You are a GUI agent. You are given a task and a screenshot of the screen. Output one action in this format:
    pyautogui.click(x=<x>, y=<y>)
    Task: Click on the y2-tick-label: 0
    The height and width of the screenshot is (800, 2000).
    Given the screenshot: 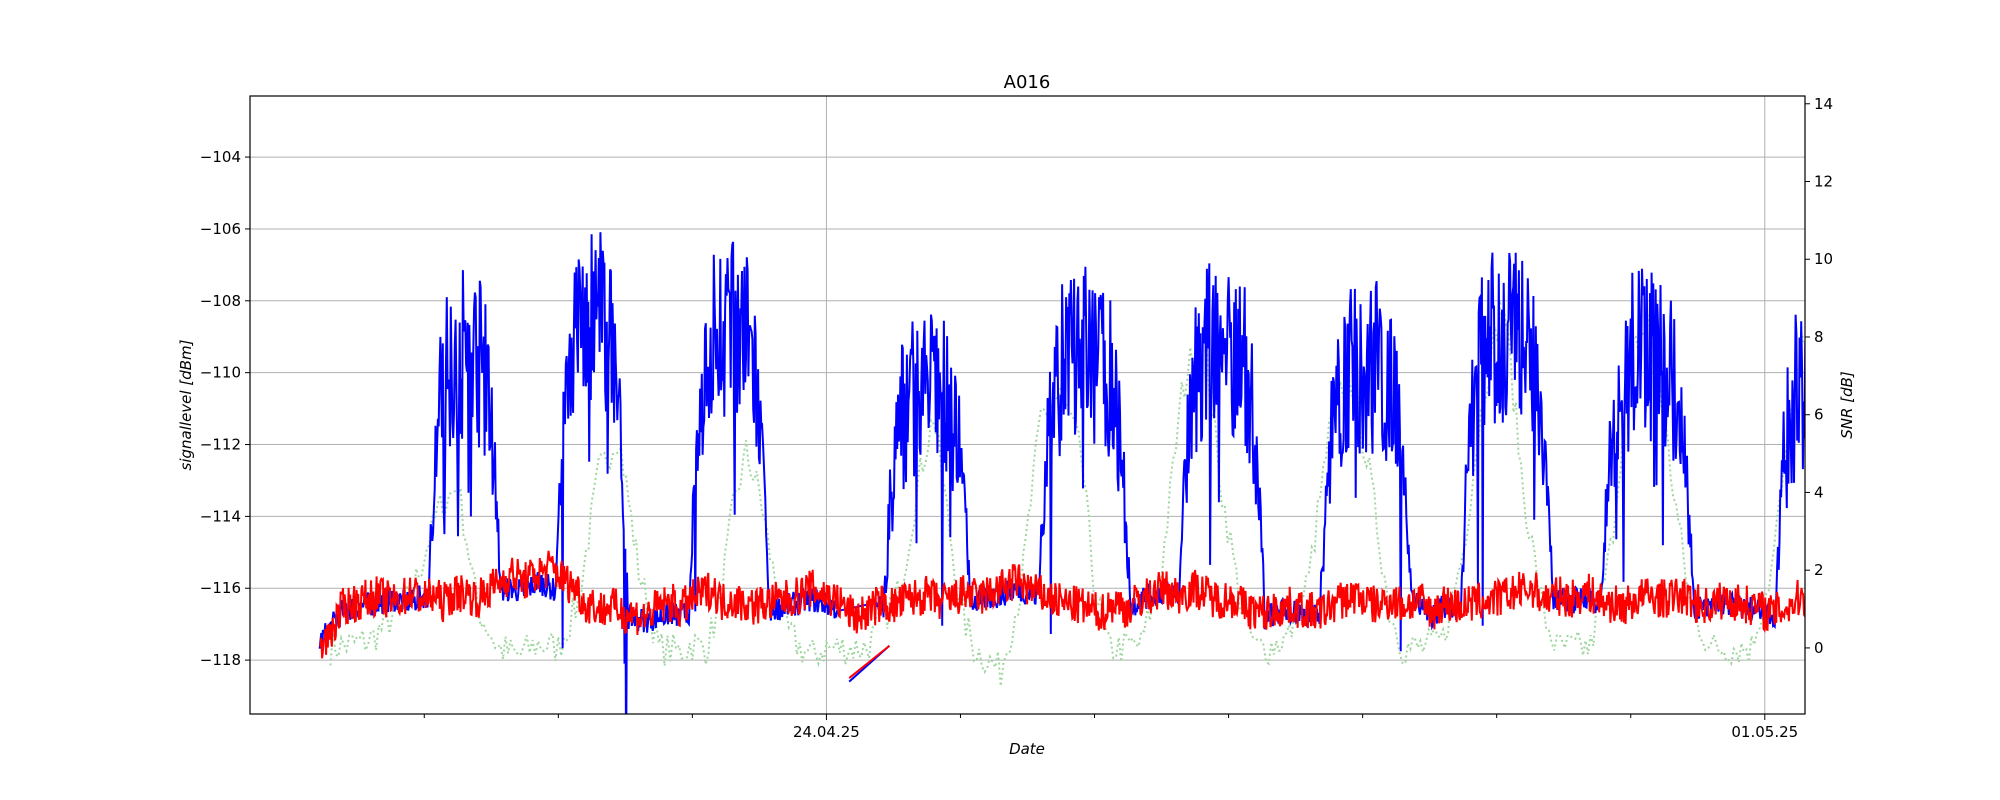 What is the action you would take?
    pyautogui.click(x=1819, y=648)
    